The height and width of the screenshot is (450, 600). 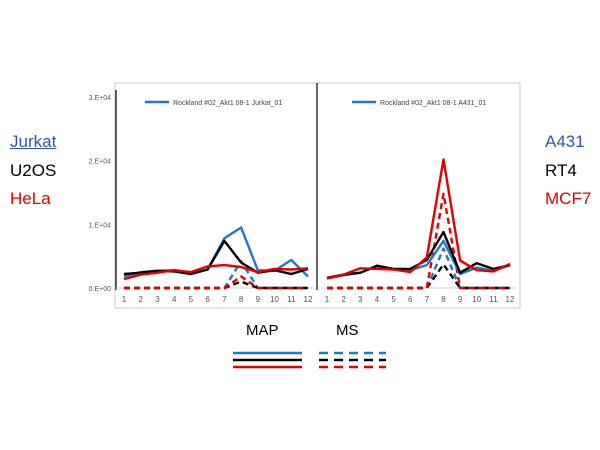 What do you see at coordinates (100, 162) in the screenshot?
I see `y-tick-label: 2.E+04` at bounding box center [100, 162].